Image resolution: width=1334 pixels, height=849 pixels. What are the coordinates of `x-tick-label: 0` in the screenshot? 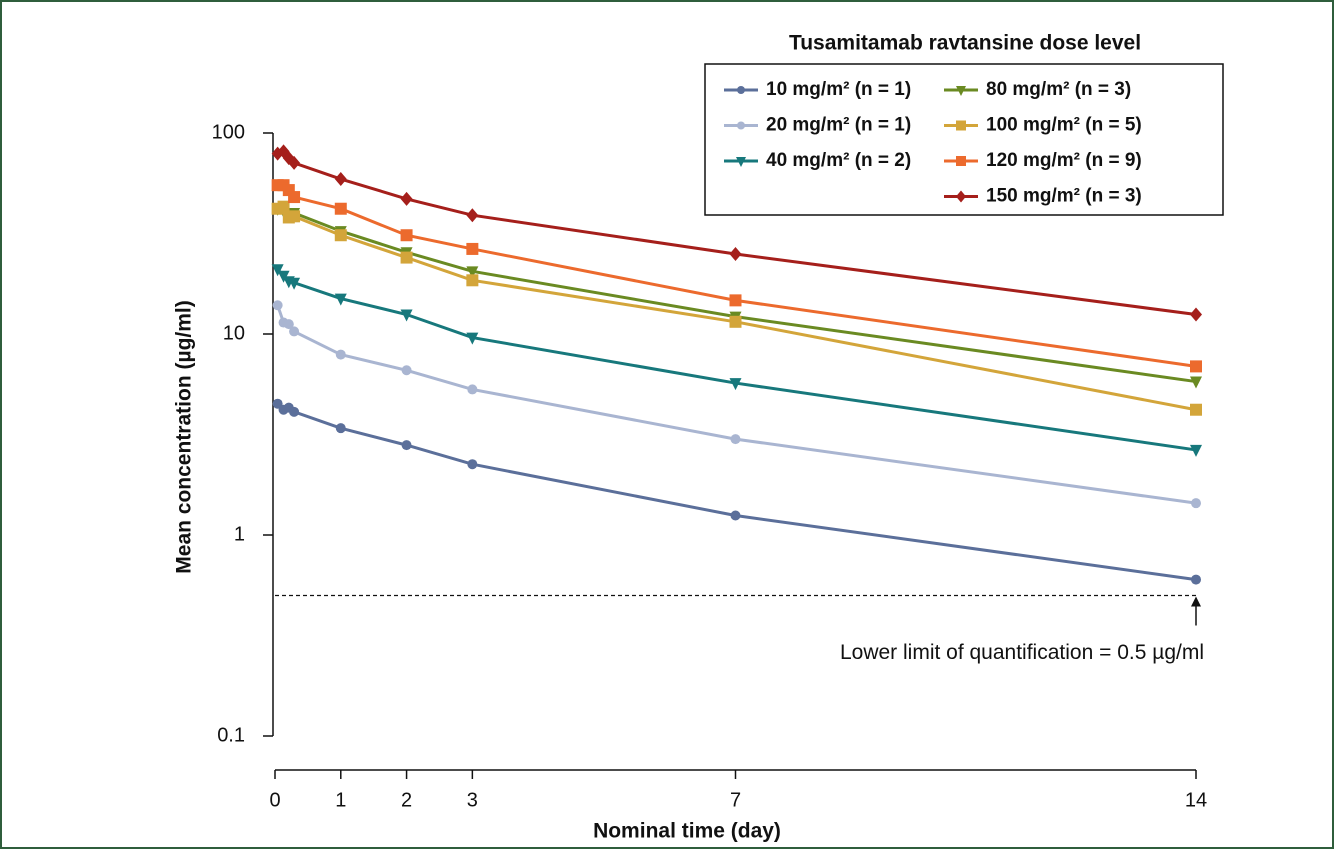 It's located at (274, 800).